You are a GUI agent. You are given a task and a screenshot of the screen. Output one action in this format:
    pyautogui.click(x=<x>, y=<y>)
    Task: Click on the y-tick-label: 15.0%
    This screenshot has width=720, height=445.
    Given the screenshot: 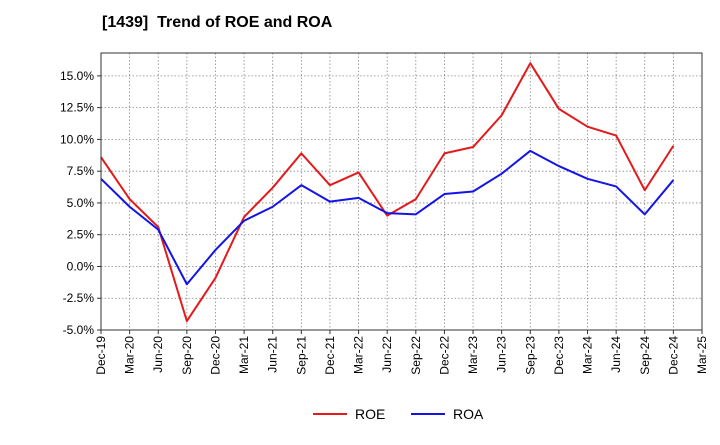 What is the action you would take?
    pyautogui.click(x=77, y=76)
    